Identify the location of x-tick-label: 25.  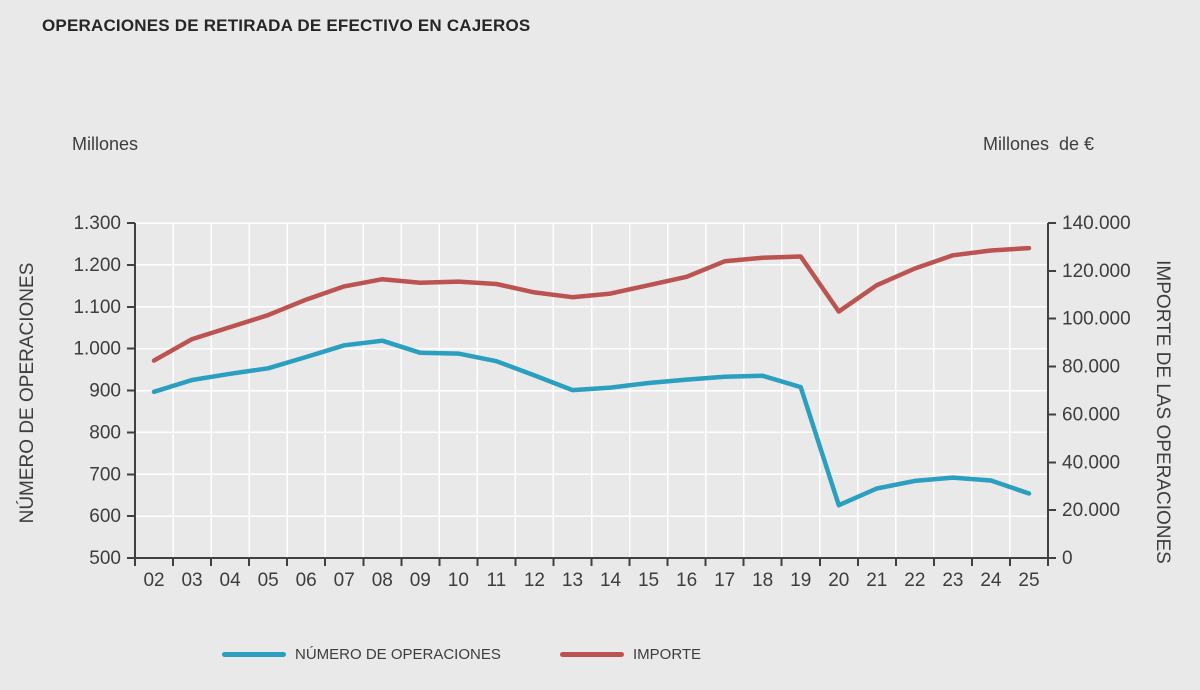
(1028, 580).